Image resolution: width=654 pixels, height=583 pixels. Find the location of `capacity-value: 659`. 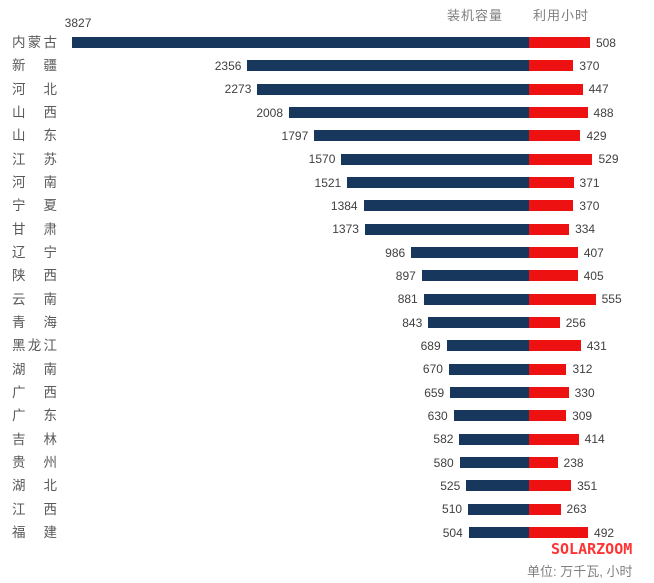

capacity-value: 659 is located at coordinates (434, 392).